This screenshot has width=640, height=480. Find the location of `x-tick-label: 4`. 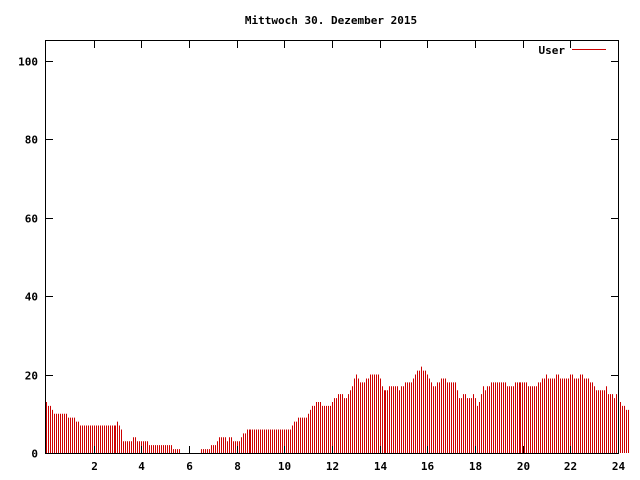

x-tick-label: 4 is located at coordinates (141, 466).